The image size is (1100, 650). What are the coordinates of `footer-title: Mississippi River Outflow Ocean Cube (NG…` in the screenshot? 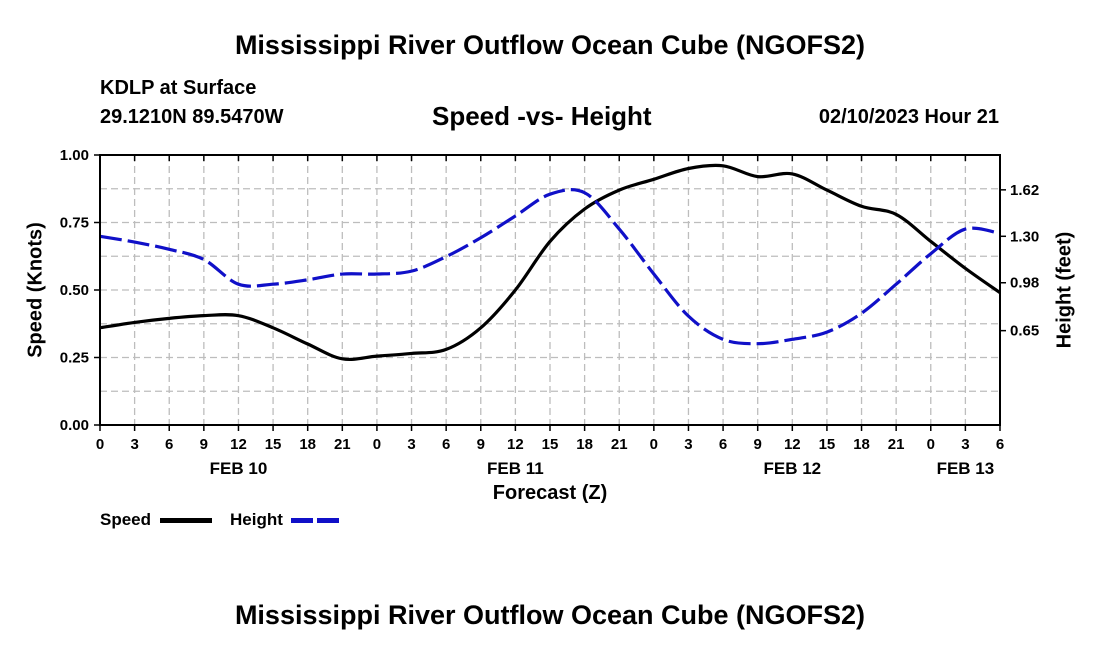 It's located at (550, 615).